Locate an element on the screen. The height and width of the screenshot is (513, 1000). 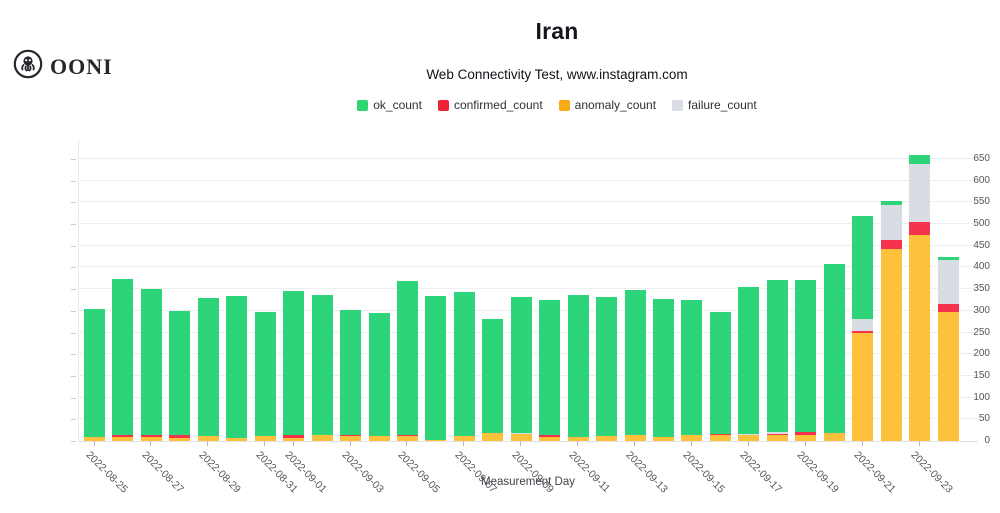
y-tick-label-400: 400 is located at coordinates (981, 267).